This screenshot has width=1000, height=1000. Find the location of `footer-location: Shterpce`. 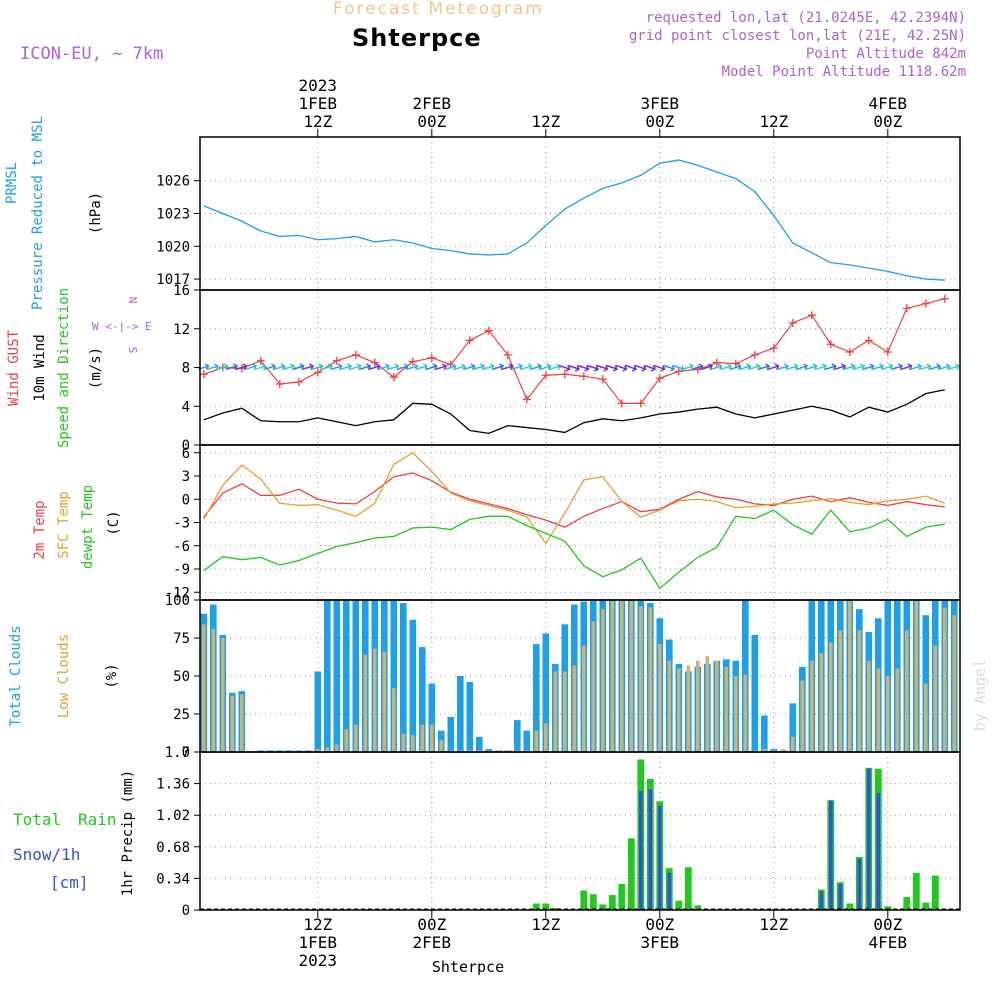

footer-location: Shterpce is located at coordinates (468, 967).